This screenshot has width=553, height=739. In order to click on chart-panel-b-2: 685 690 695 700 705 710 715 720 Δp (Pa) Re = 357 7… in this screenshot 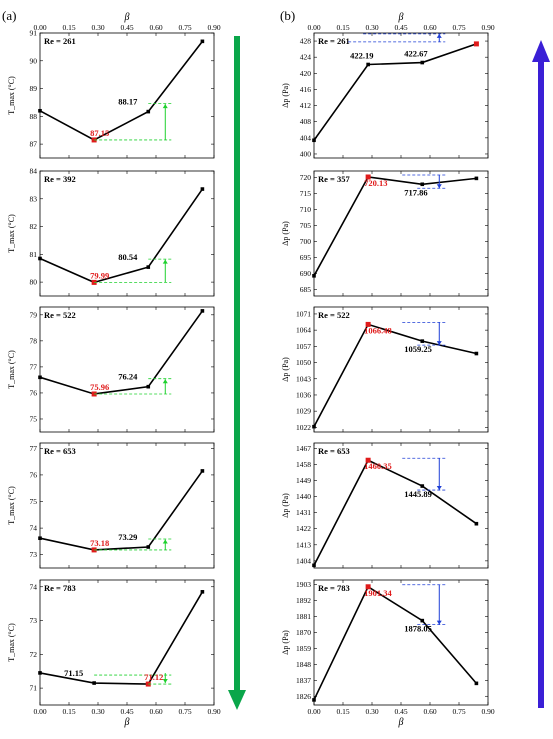, I will do `click(385, 233)`.